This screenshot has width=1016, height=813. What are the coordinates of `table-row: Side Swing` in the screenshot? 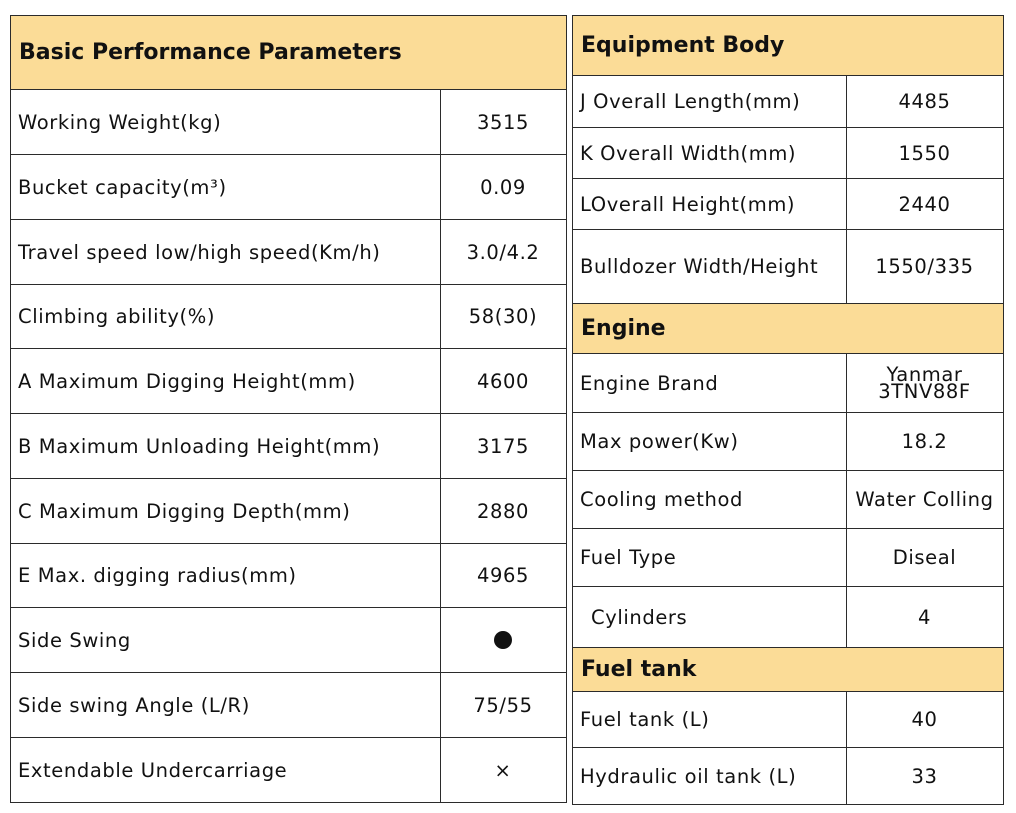 It's located at (288, 640).